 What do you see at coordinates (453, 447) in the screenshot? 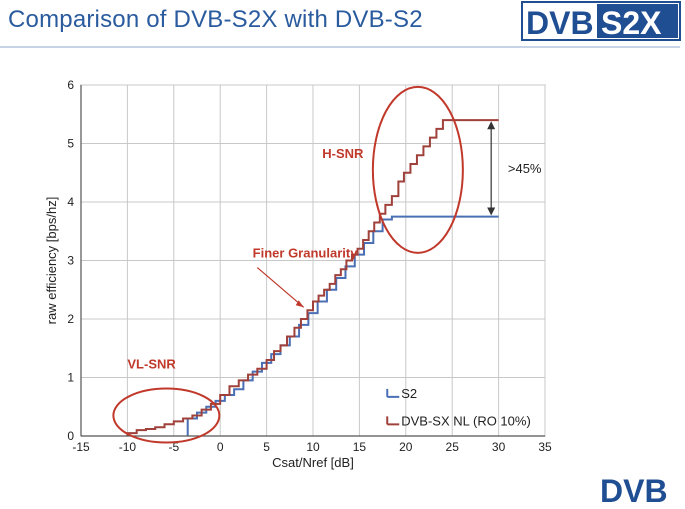
I see `x-tick-label: 25` at bounding box center [453, 447].